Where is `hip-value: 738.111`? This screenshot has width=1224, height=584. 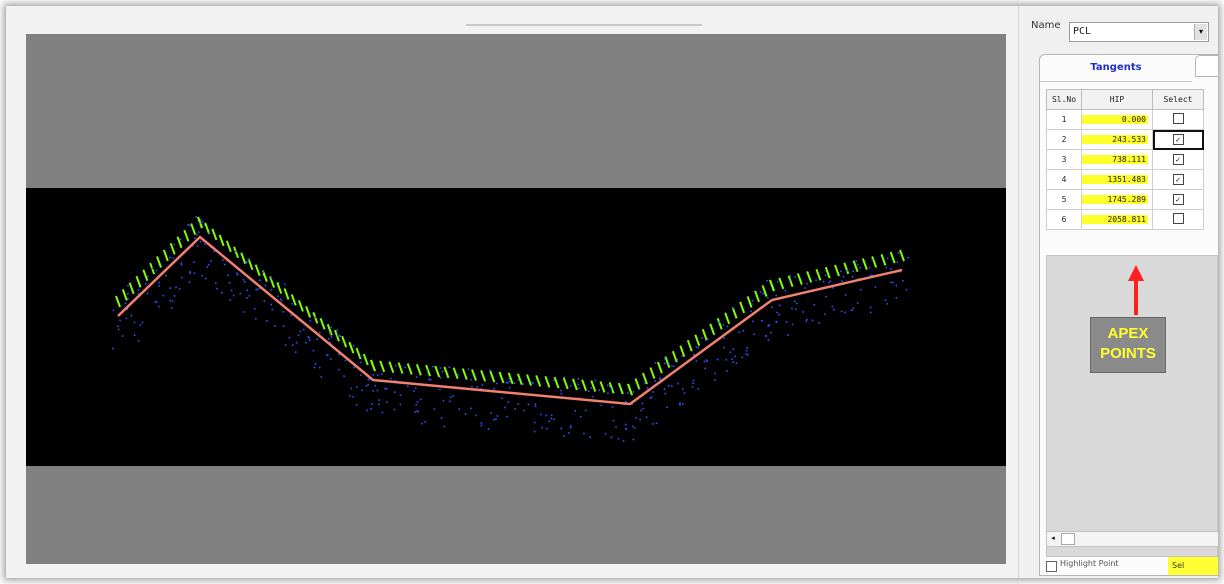
hip-value: 738.111 is located at coordinates (1115, 159).